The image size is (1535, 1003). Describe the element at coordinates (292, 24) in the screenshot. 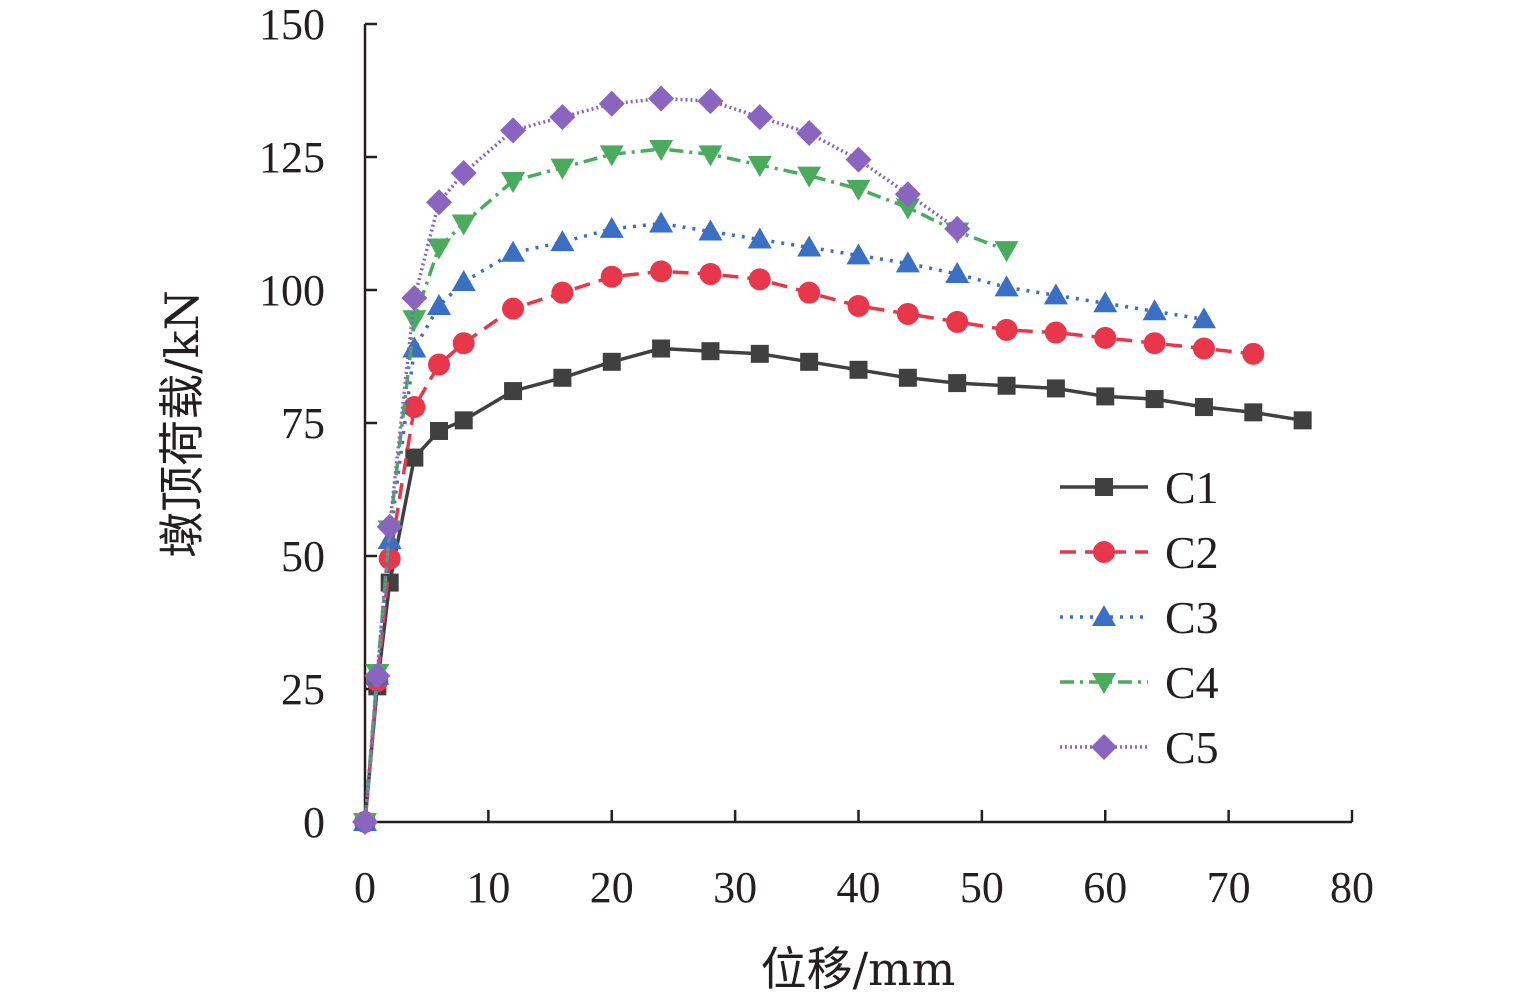

I see `y-tick-label: 150` at that location.